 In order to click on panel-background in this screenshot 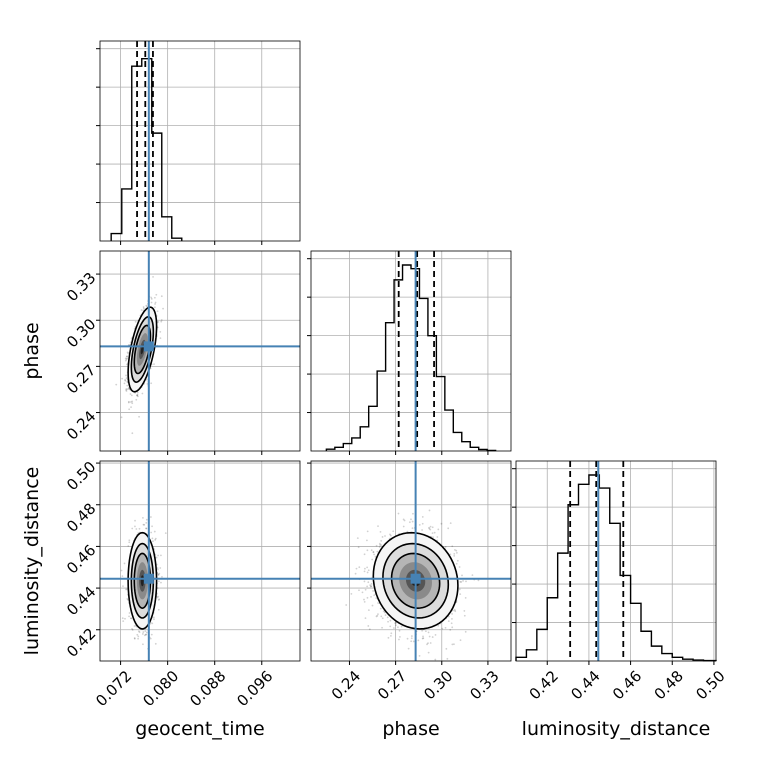, I will do `click(411, 351)`.